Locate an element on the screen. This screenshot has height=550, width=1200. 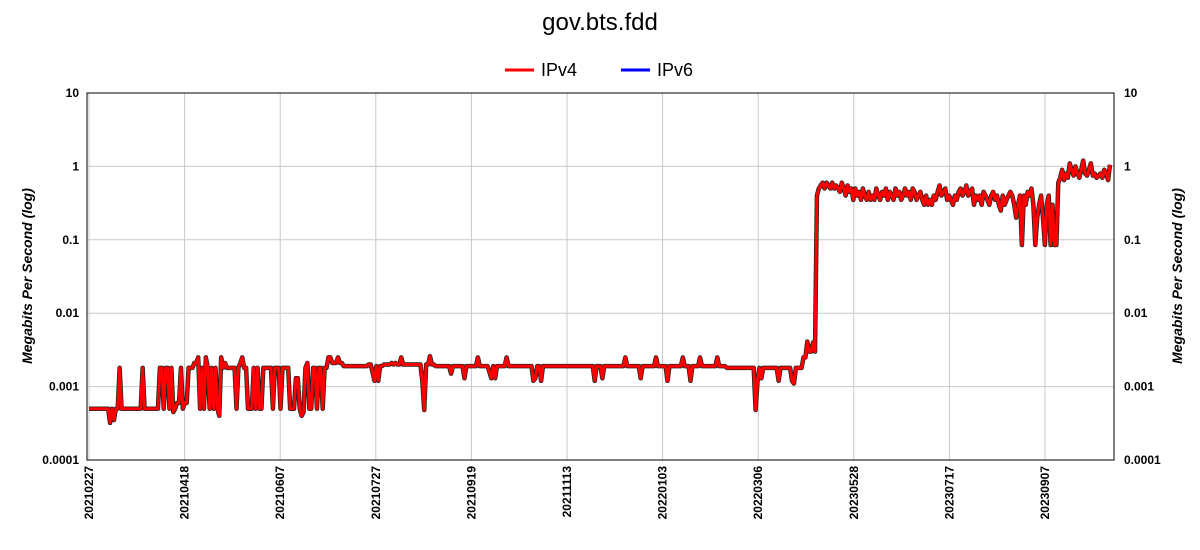
y-tick-label-right: 0.1 is located at coordinates (1132, 240).